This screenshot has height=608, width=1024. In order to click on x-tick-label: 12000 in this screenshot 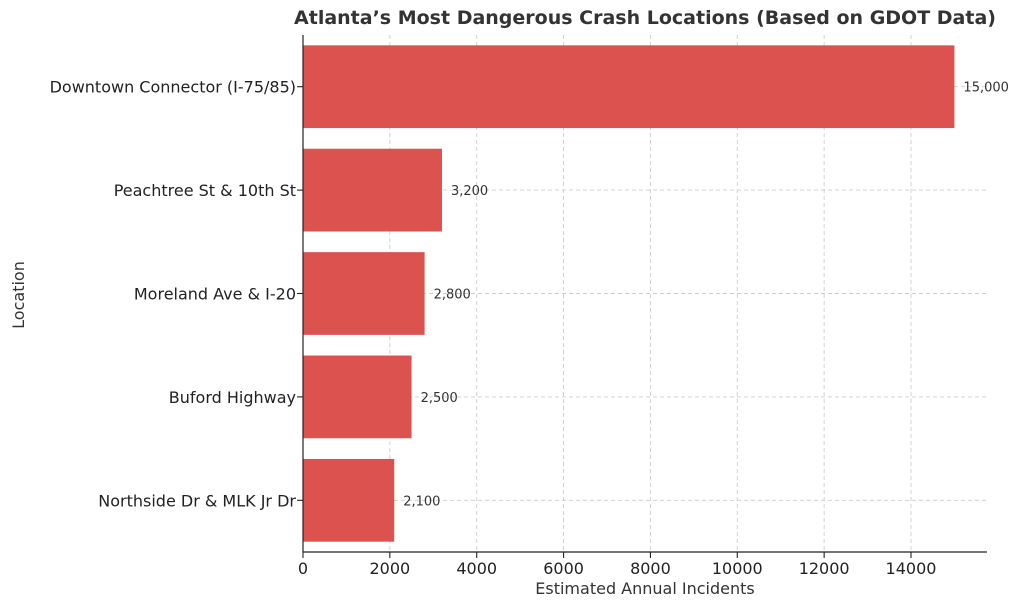, I will do `click(824, 568)`.